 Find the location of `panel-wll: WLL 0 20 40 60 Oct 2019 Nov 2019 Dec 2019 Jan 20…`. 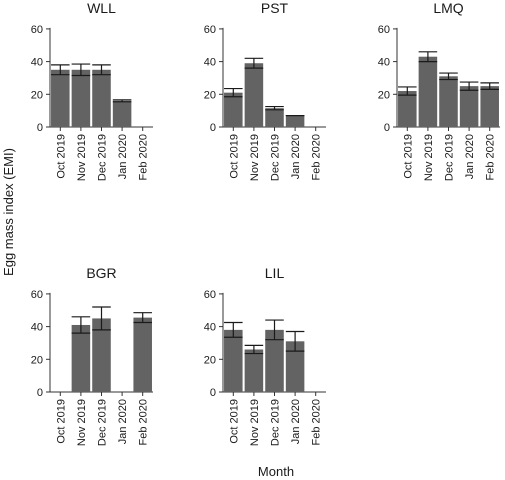

panel-wll: WLL 0 20 40 60 Oct 2019 Nov 2019 Dec 2019 Jan 20… is located at coordinates (92, 90).